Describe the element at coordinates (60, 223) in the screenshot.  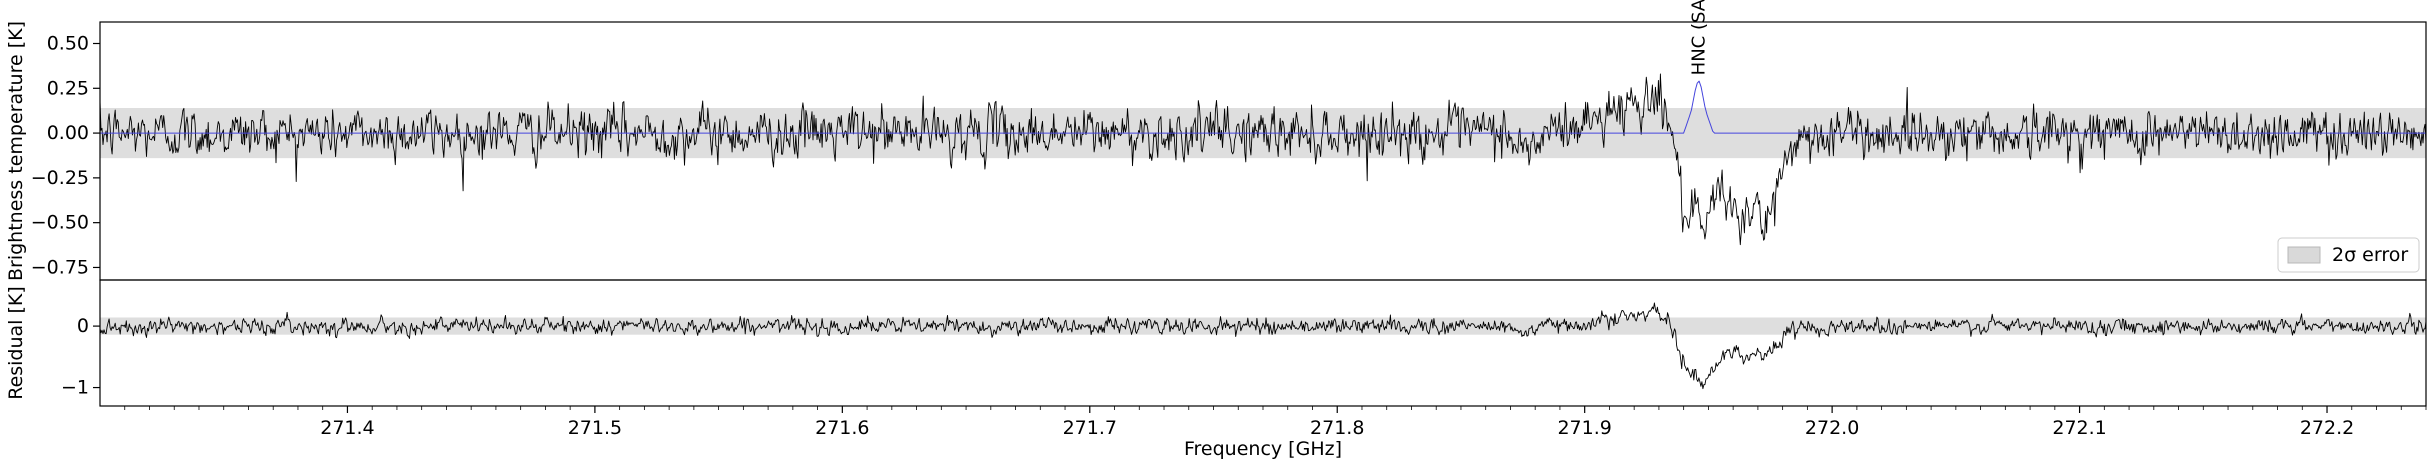
I see `y-tick-label: −0.50` at that location.